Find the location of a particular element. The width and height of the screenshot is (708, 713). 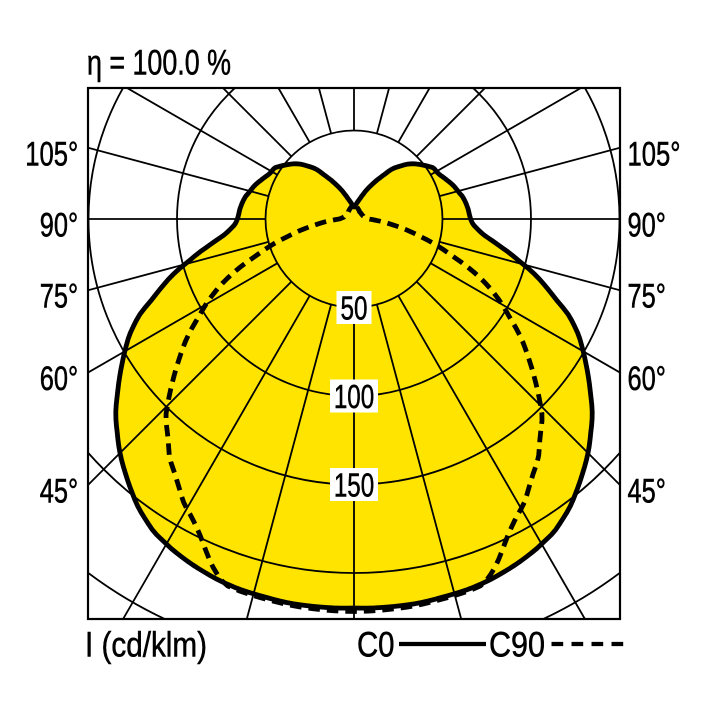

svg-text: η = 100.0 % is located at coordinates (159, 63).